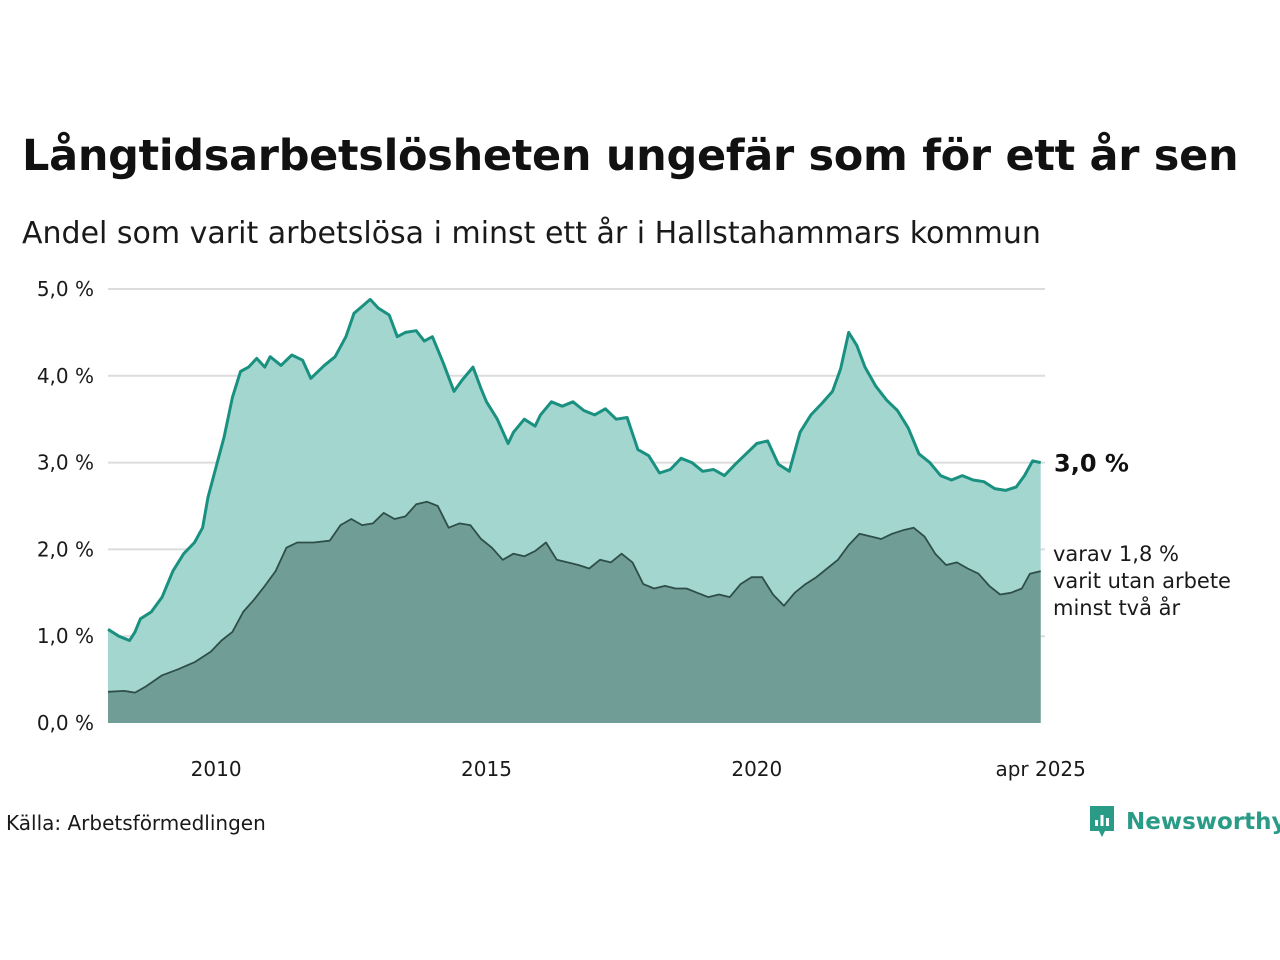  What do you see at coordinates (486, 769) in the screenshot?
I see `x-tick-label: 2015` at bounding box center [486, 769].